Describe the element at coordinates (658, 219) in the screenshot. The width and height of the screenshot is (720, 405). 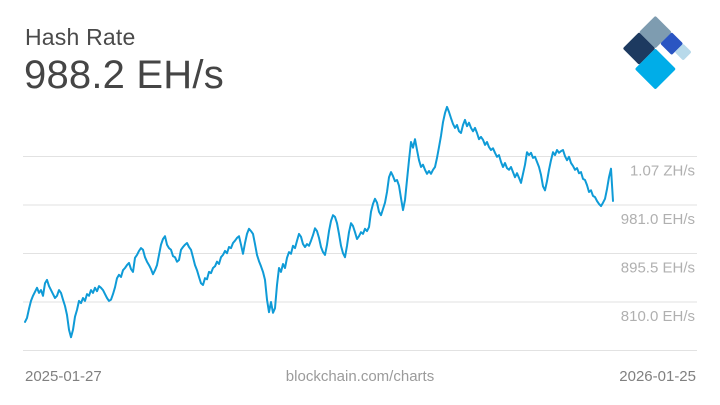
I see `y-axis-label: 981.0 EH/s` at that location.